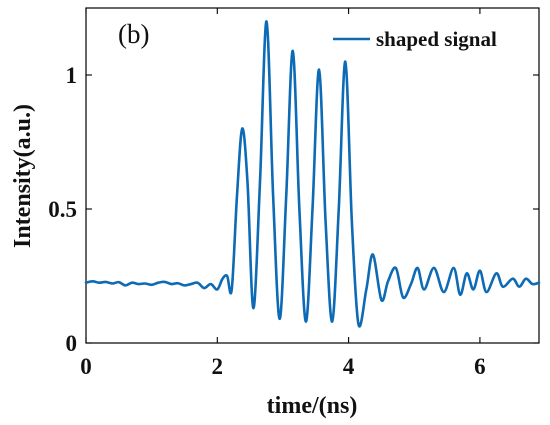  Describe the element at coordinates (72, 343) in the screenshot. I see `y-tick-label: 0` at that location.